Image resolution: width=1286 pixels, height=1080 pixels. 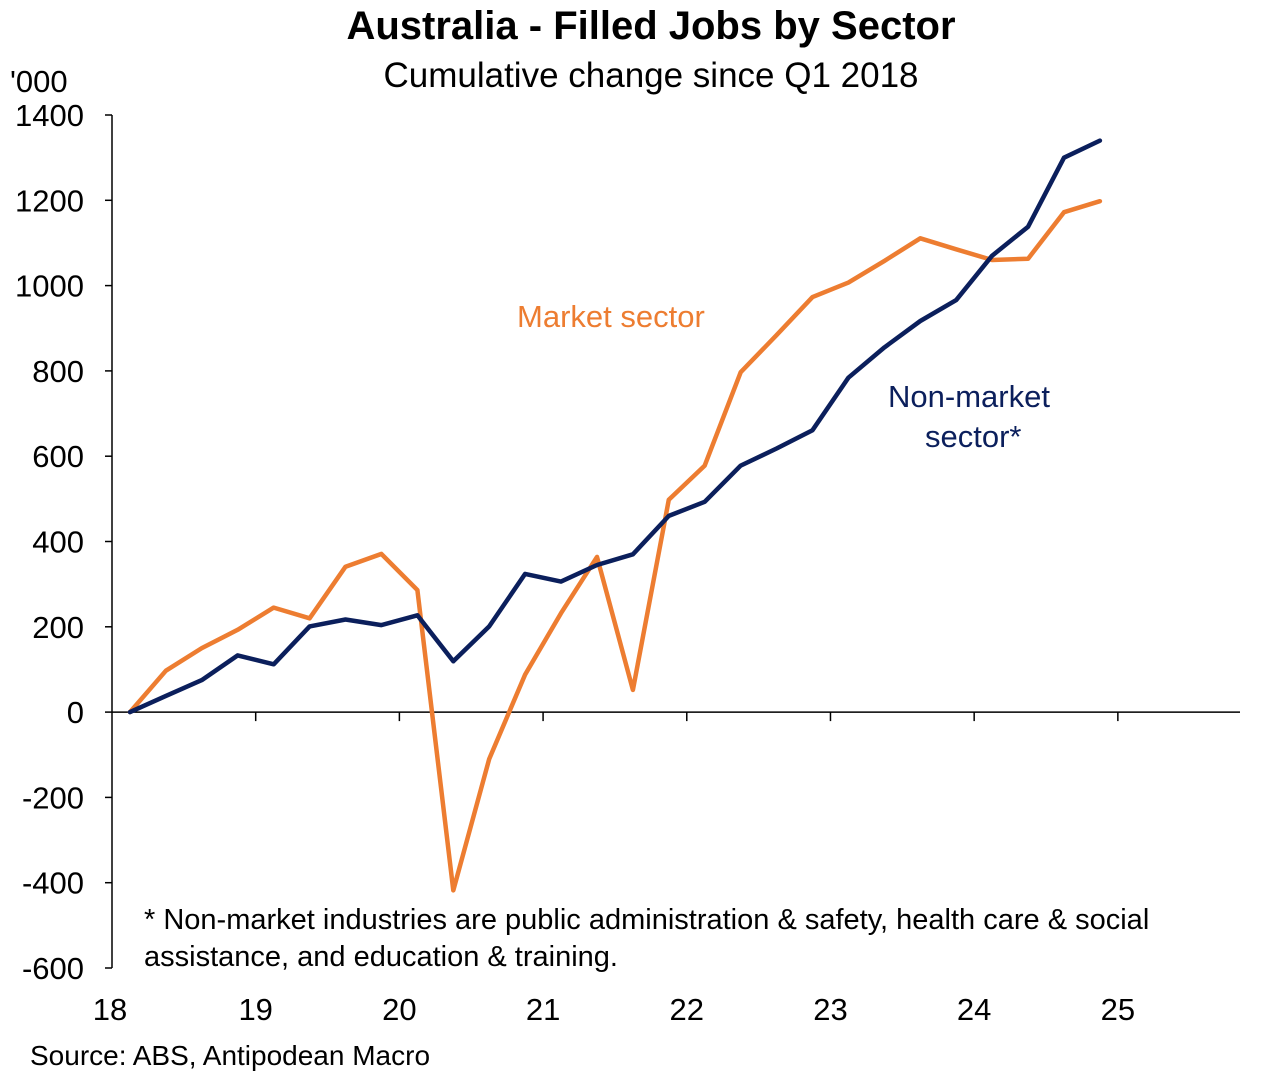 I want to click on y-tick-label: 0, so click(x=75, y=712).